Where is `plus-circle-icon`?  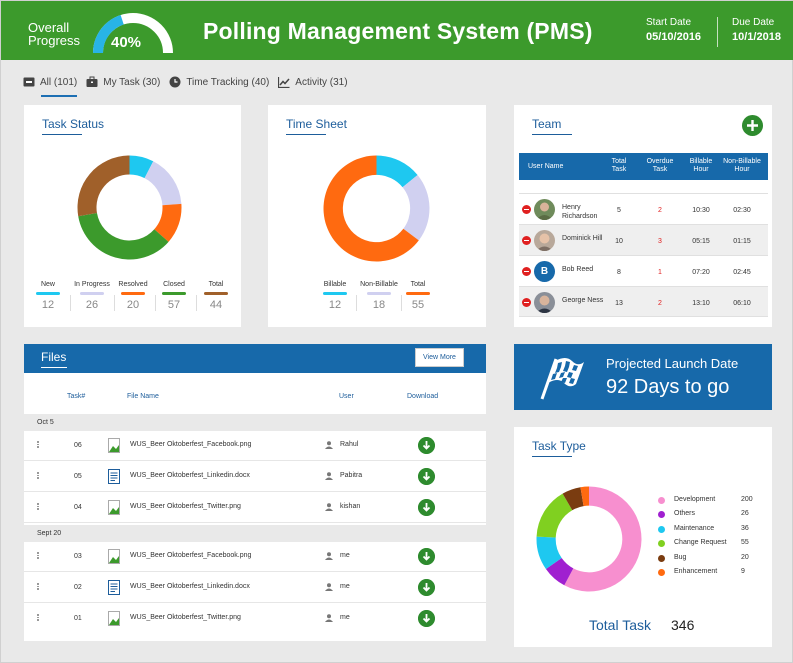
plus-circle-icon is located at coordinates (752, 125).